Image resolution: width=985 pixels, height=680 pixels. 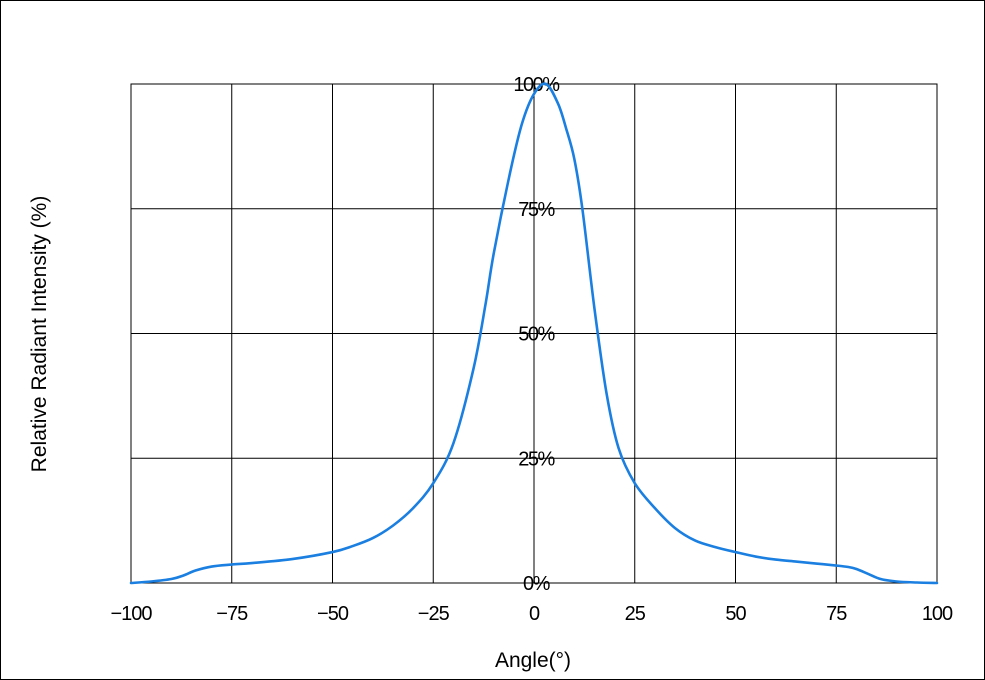 What do you see at coordinates (536, 210) in the screenshot?
I see `y-tick-label: 75%` at bounding box center [536, 210].